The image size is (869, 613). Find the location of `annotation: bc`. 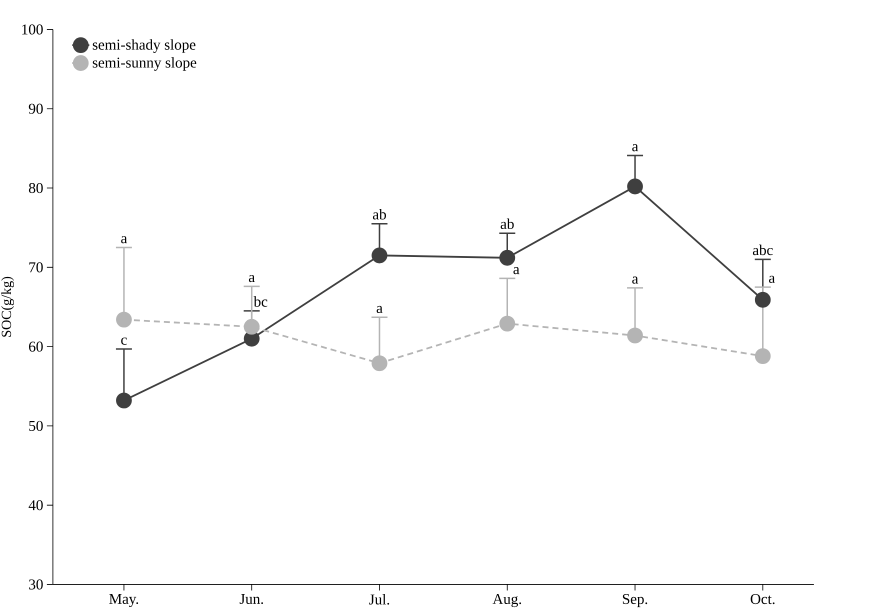

annotation: bc is located at coordinates (261, 301).